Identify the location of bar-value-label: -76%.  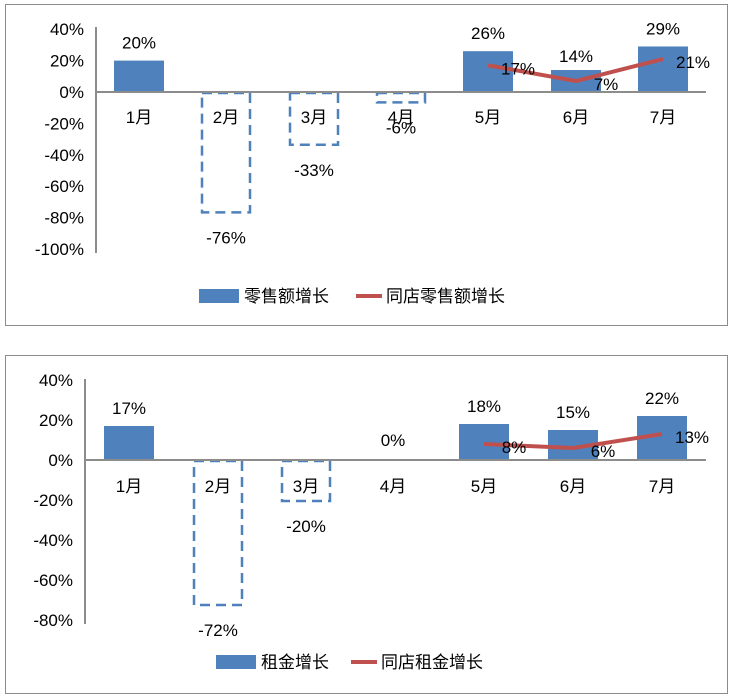
(226, 237).